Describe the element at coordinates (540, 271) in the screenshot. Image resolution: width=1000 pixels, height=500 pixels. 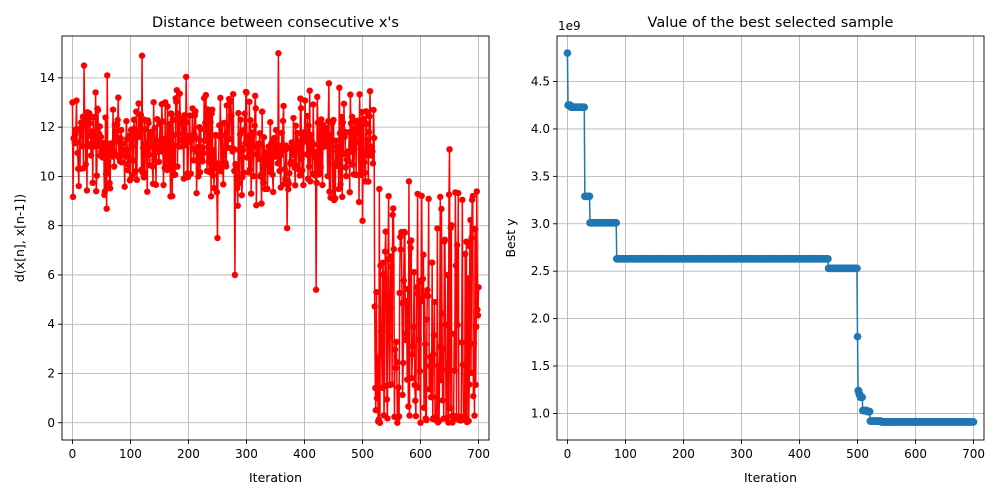
I see `right-ytick-label: 2.5` at that location.